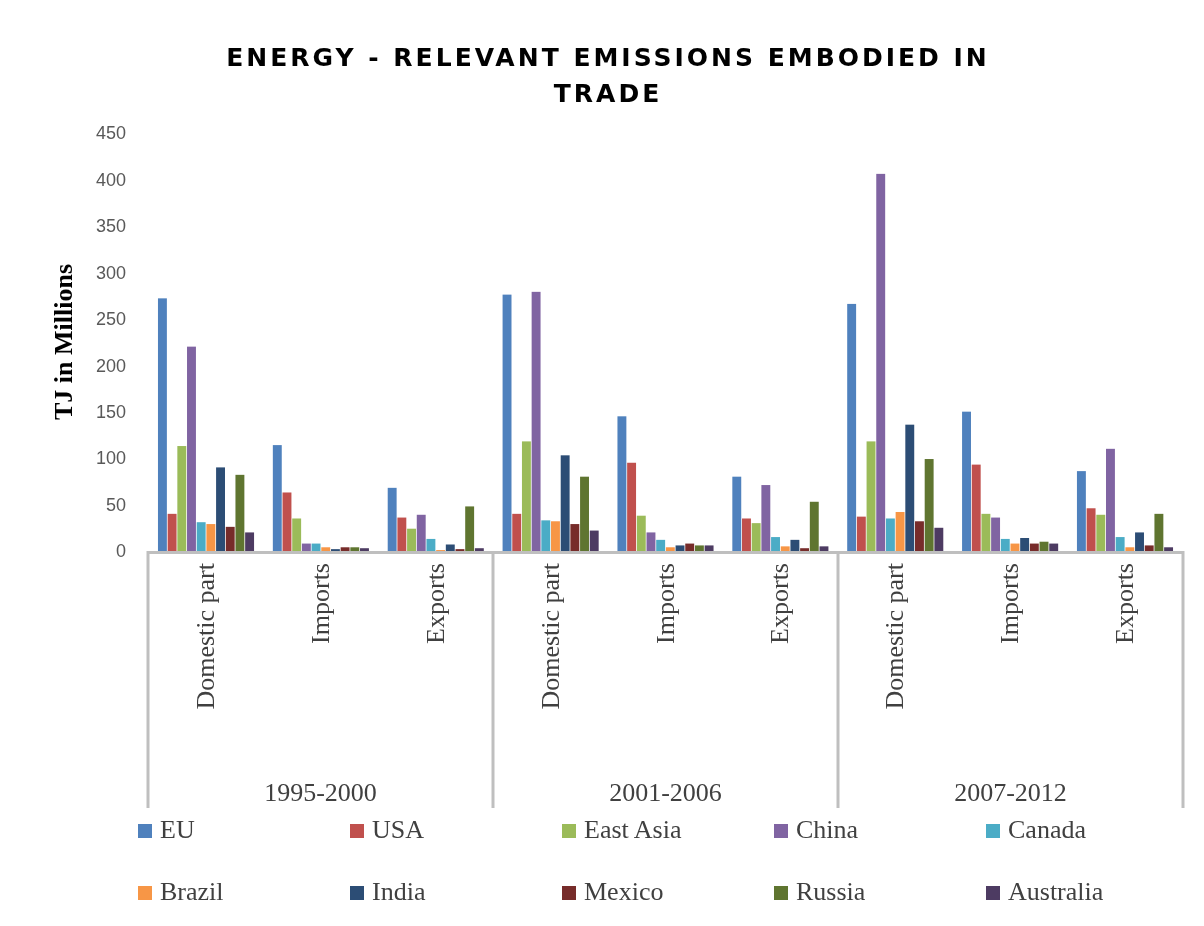 The width and height of the screenshot is (1204, 926). Describe the element at coordinates (398, 829) in the screenshot. I see `legend-label: USA` at that location.